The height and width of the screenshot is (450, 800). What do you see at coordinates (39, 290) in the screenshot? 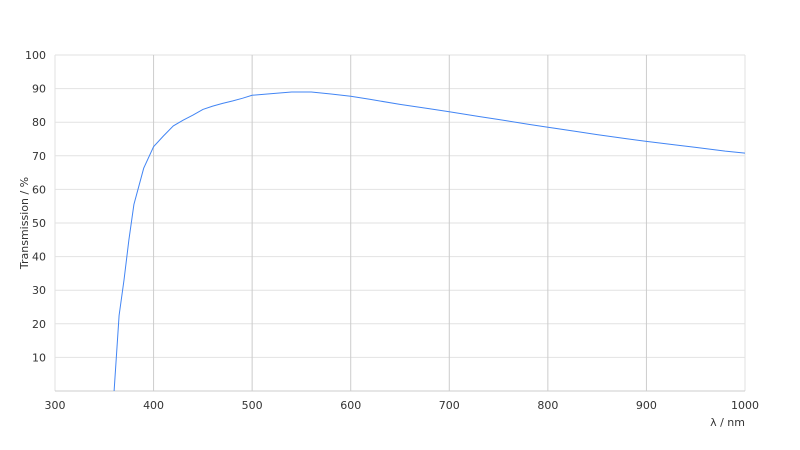
I see `y-tick-label: 30` at bounding box center [39, 290].